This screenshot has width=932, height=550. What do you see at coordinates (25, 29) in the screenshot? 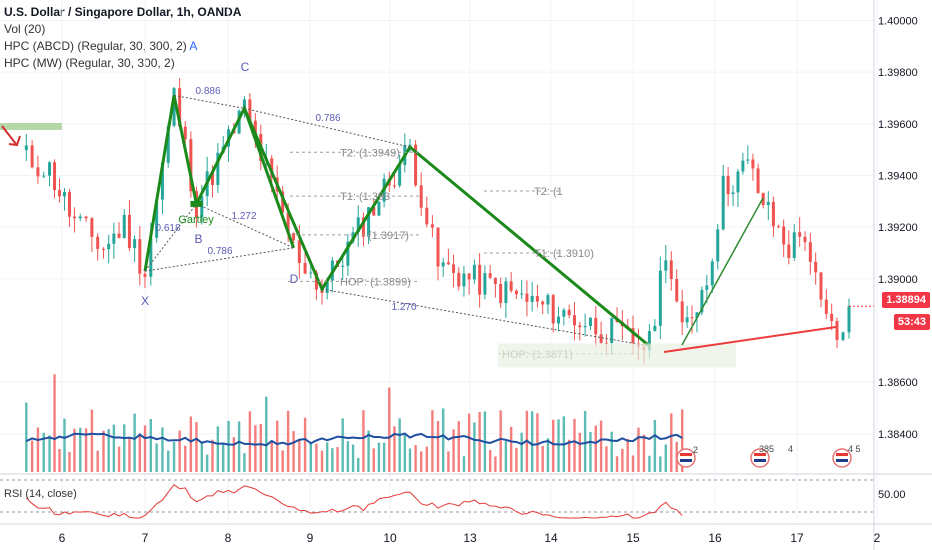
I see `volume-indicator-label: Vol (20)` at bounding box center [25, 29].